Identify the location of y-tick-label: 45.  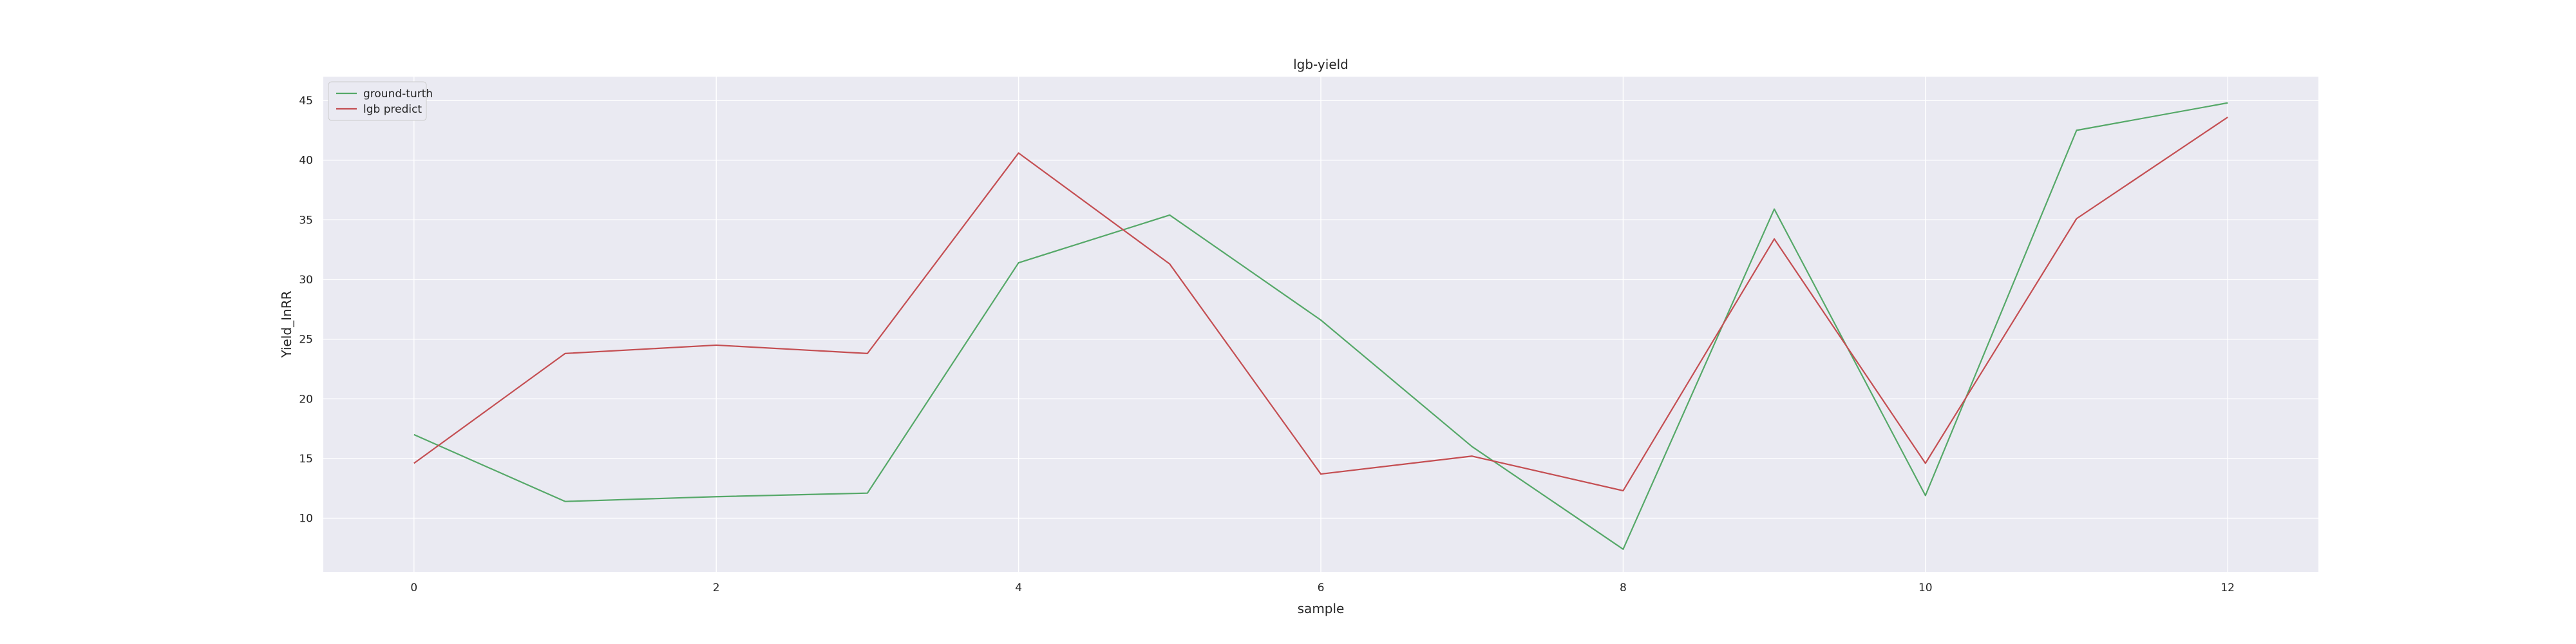
(306, 101).